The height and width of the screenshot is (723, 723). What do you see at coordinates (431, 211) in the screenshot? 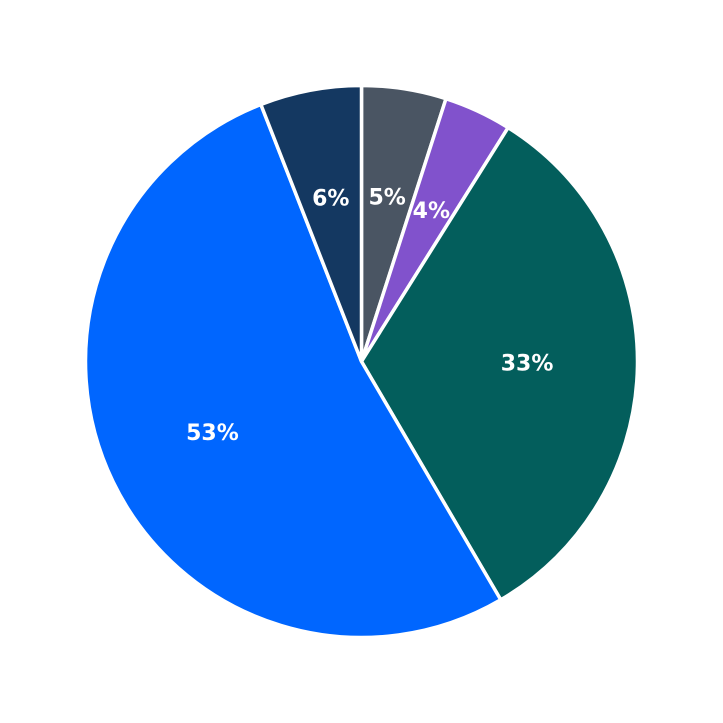
I see `slice-label: 4%` at bounding box center [431, 211].